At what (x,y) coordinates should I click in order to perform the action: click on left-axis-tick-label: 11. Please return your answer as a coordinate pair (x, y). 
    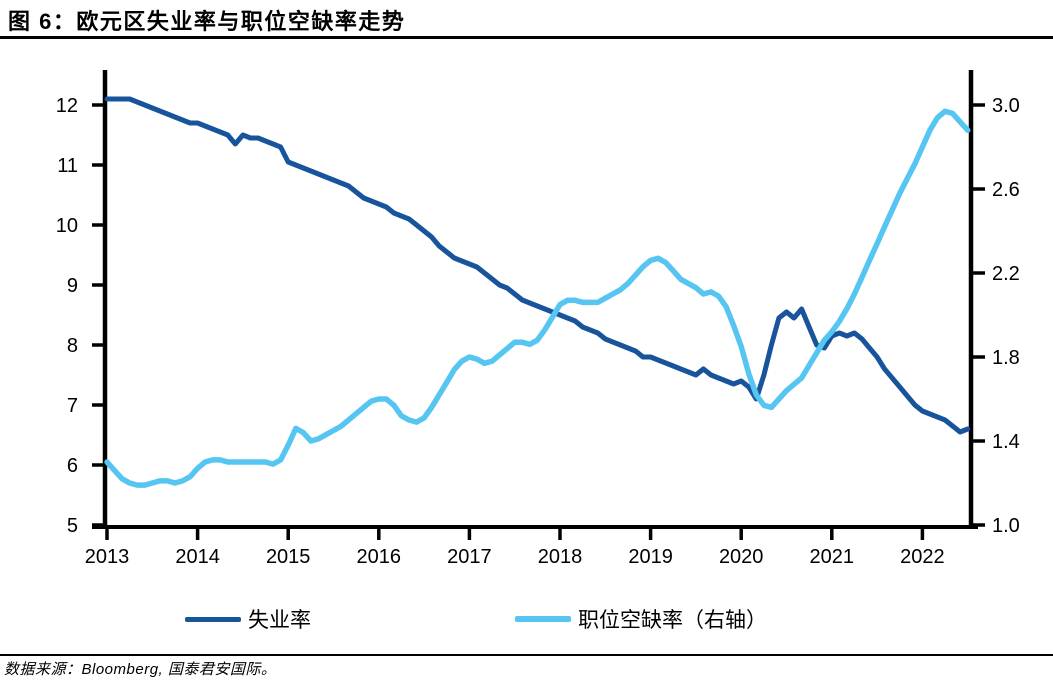
    Looking at the image, I should click on (67, 166).